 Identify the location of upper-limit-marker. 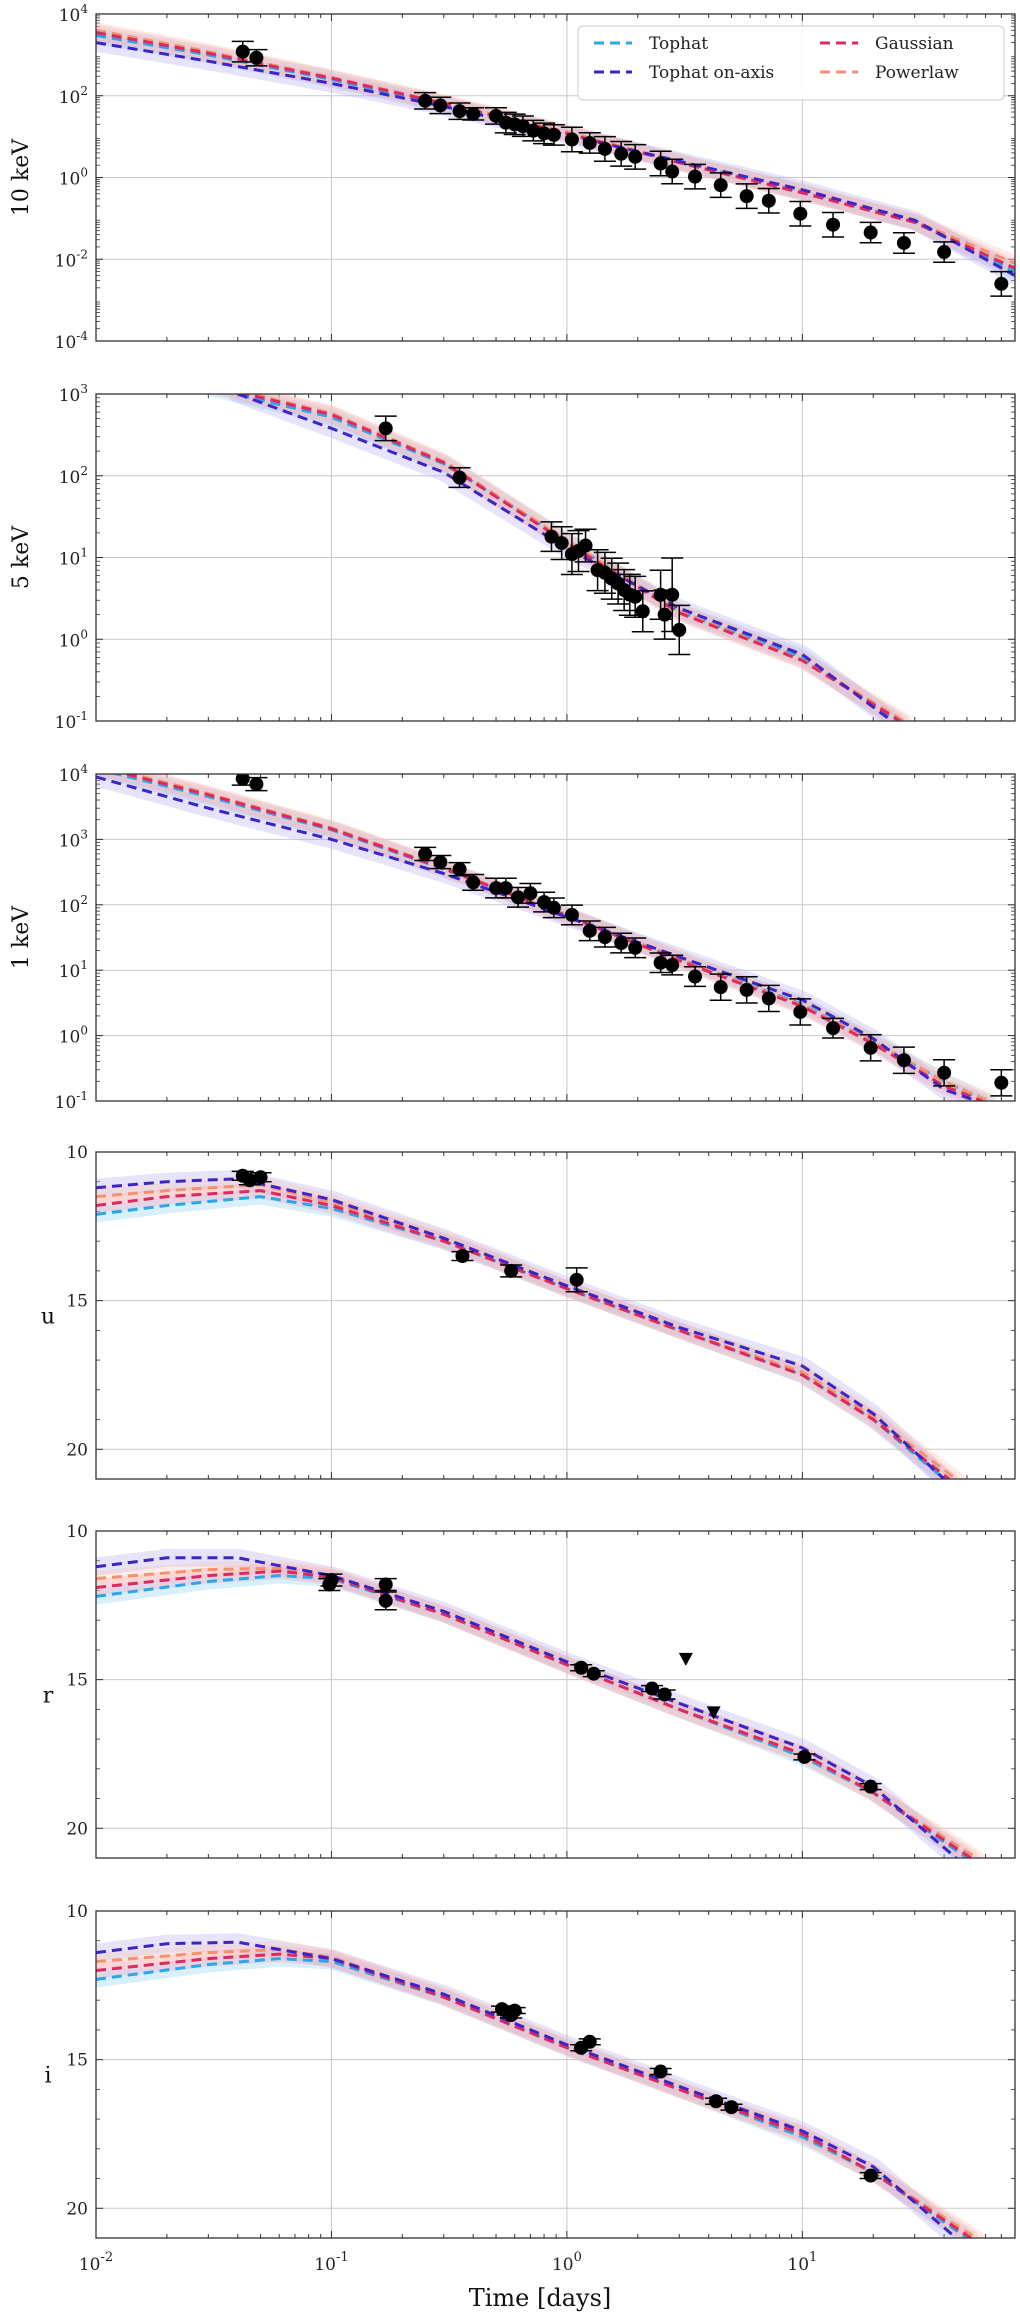
(713, 1713).